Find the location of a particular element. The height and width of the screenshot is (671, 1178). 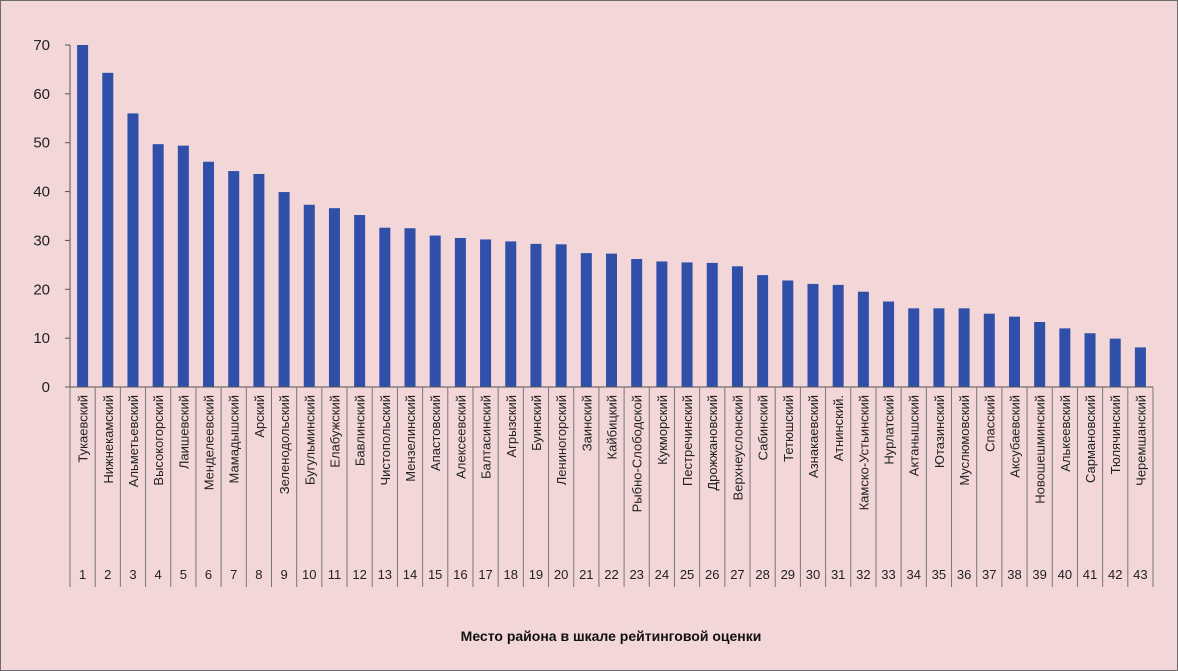

rank-label: 21 is located at coordinates (586, 574).